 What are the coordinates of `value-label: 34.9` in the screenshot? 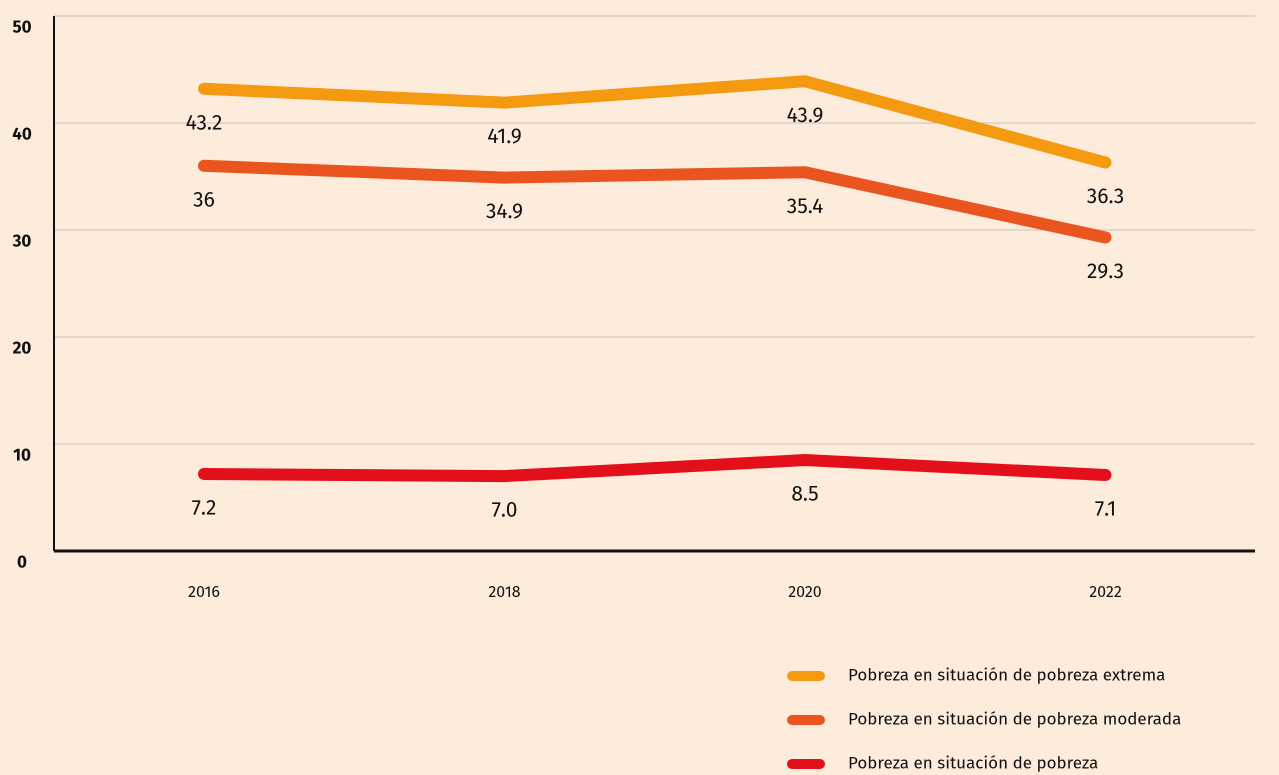 It's located at (504, 211).